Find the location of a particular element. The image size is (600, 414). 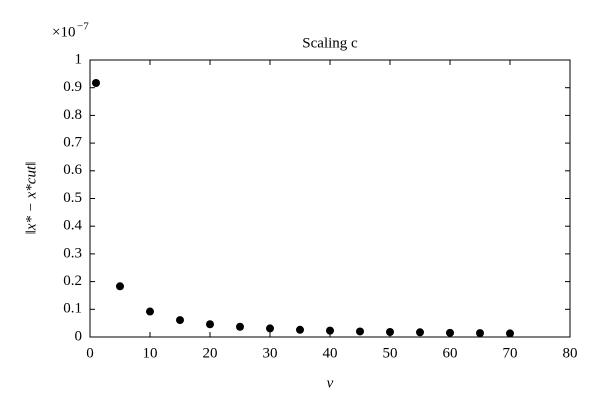

y-tick-label: 0.1 is located at coordinates (72, 309).